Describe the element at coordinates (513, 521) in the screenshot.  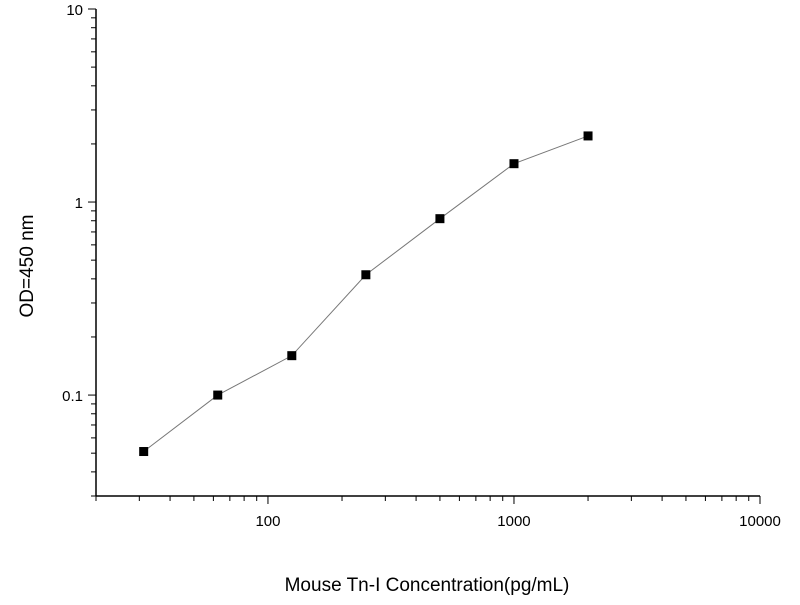
I see `x-tick-label: 1000` at that location.